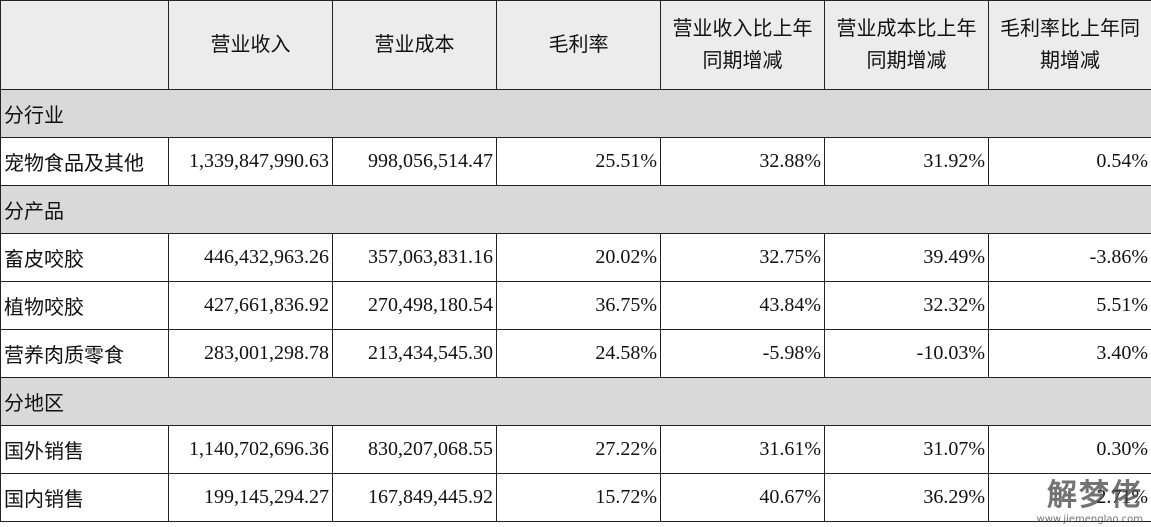 The height and width of the screenshot is (527, 1151). What do you see at coordinates (1069, 353) in the screenshot?
I see `cell: 3.40%` at bounding box center [1069, 353].